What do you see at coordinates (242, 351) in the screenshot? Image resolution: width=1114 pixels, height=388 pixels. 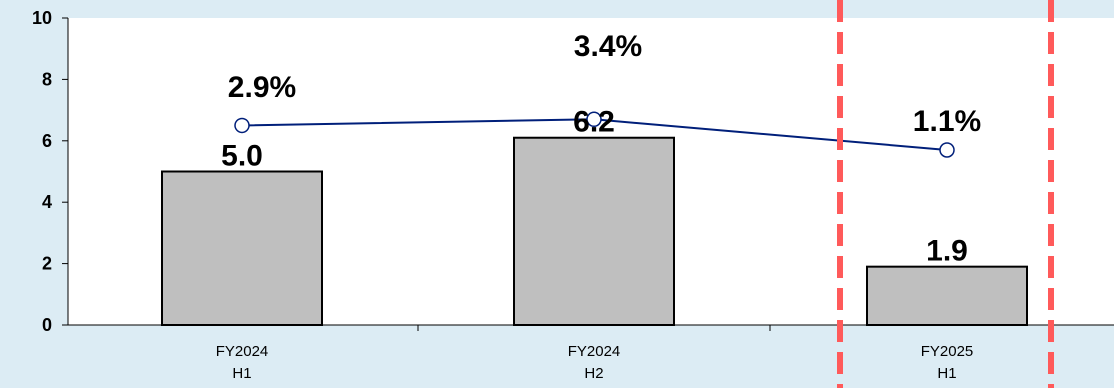 I see `category-label-0-line1: FY2024` at bounding box center [242, 351].